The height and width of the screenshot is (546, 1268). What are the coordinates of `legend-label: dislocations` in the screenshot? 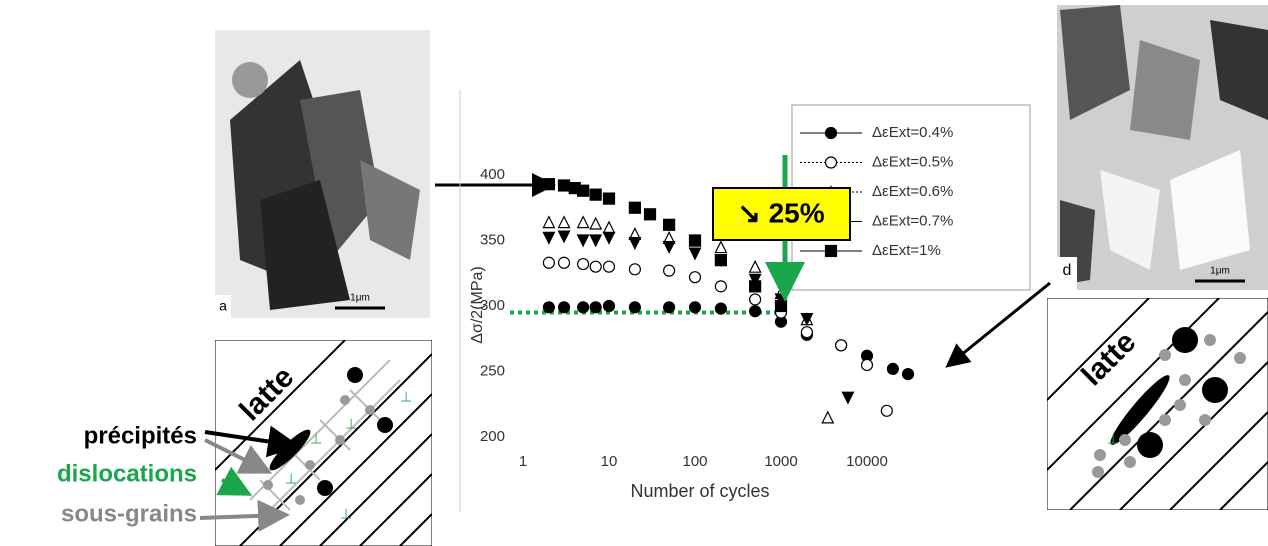 It's located at (127, 473).